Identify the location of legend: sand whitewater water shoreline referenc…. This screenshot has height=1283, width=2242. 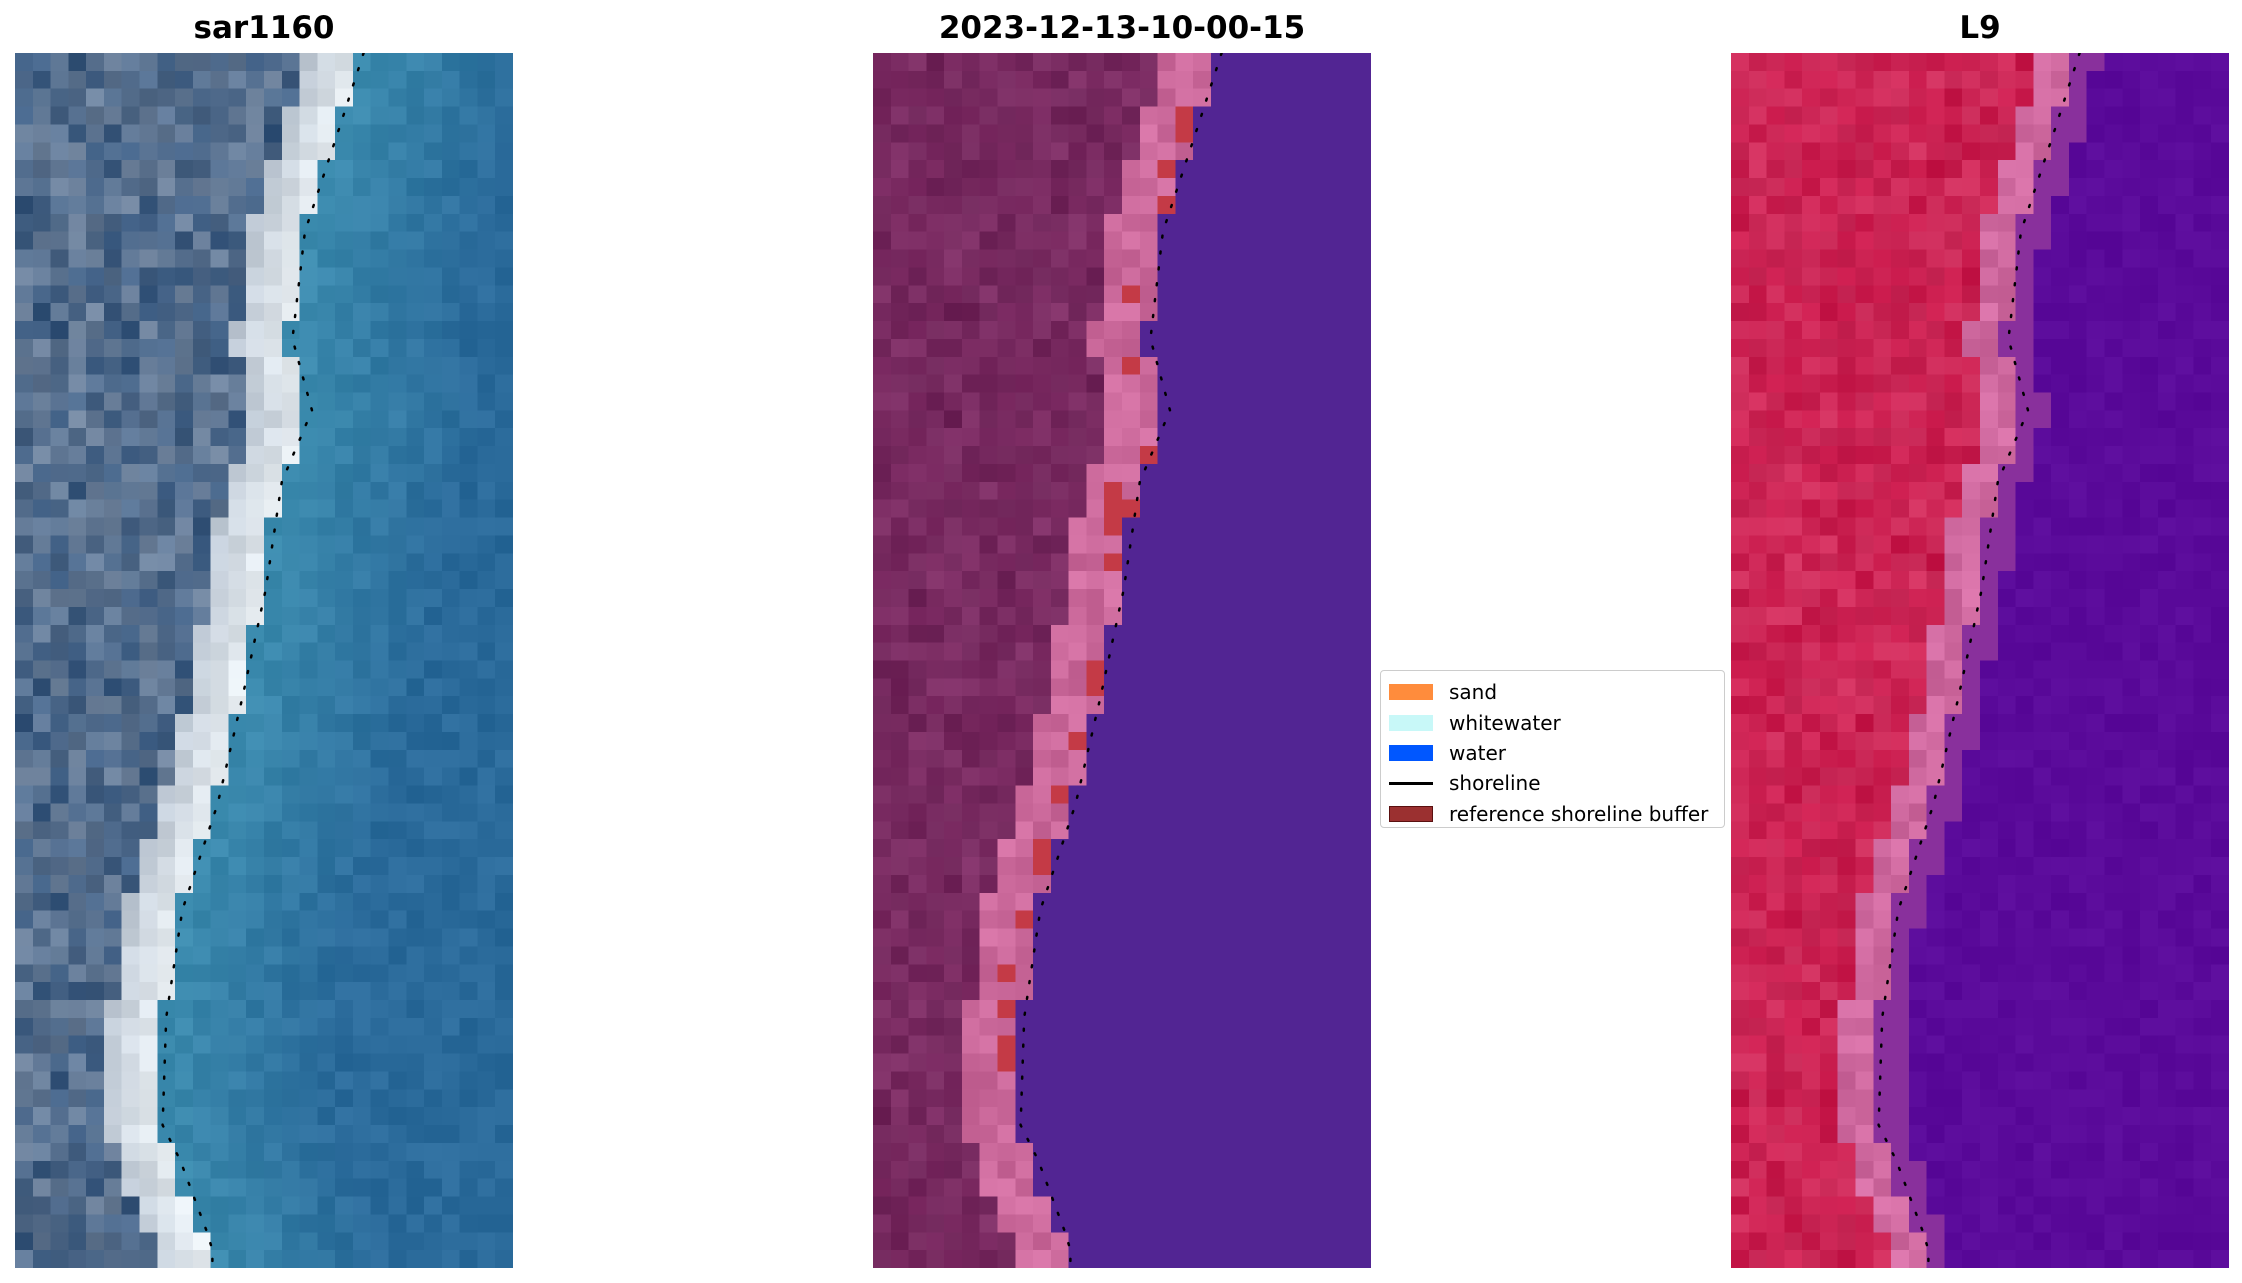
(1552, 749).